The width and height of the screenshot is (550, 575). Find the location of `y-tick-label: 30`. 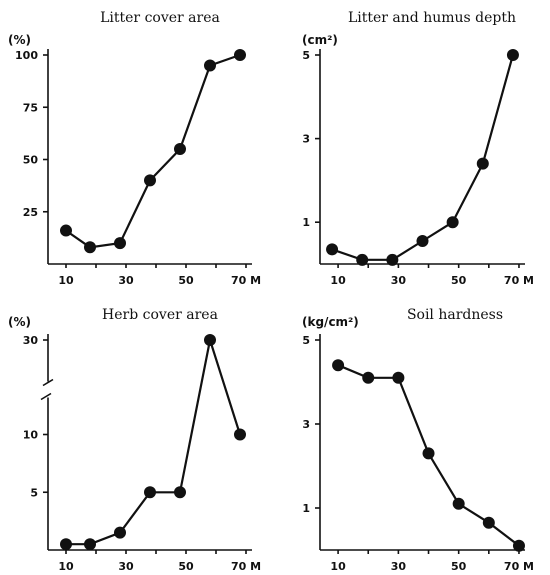

y-tick-label: 30 is located at coordinates (31, 340).